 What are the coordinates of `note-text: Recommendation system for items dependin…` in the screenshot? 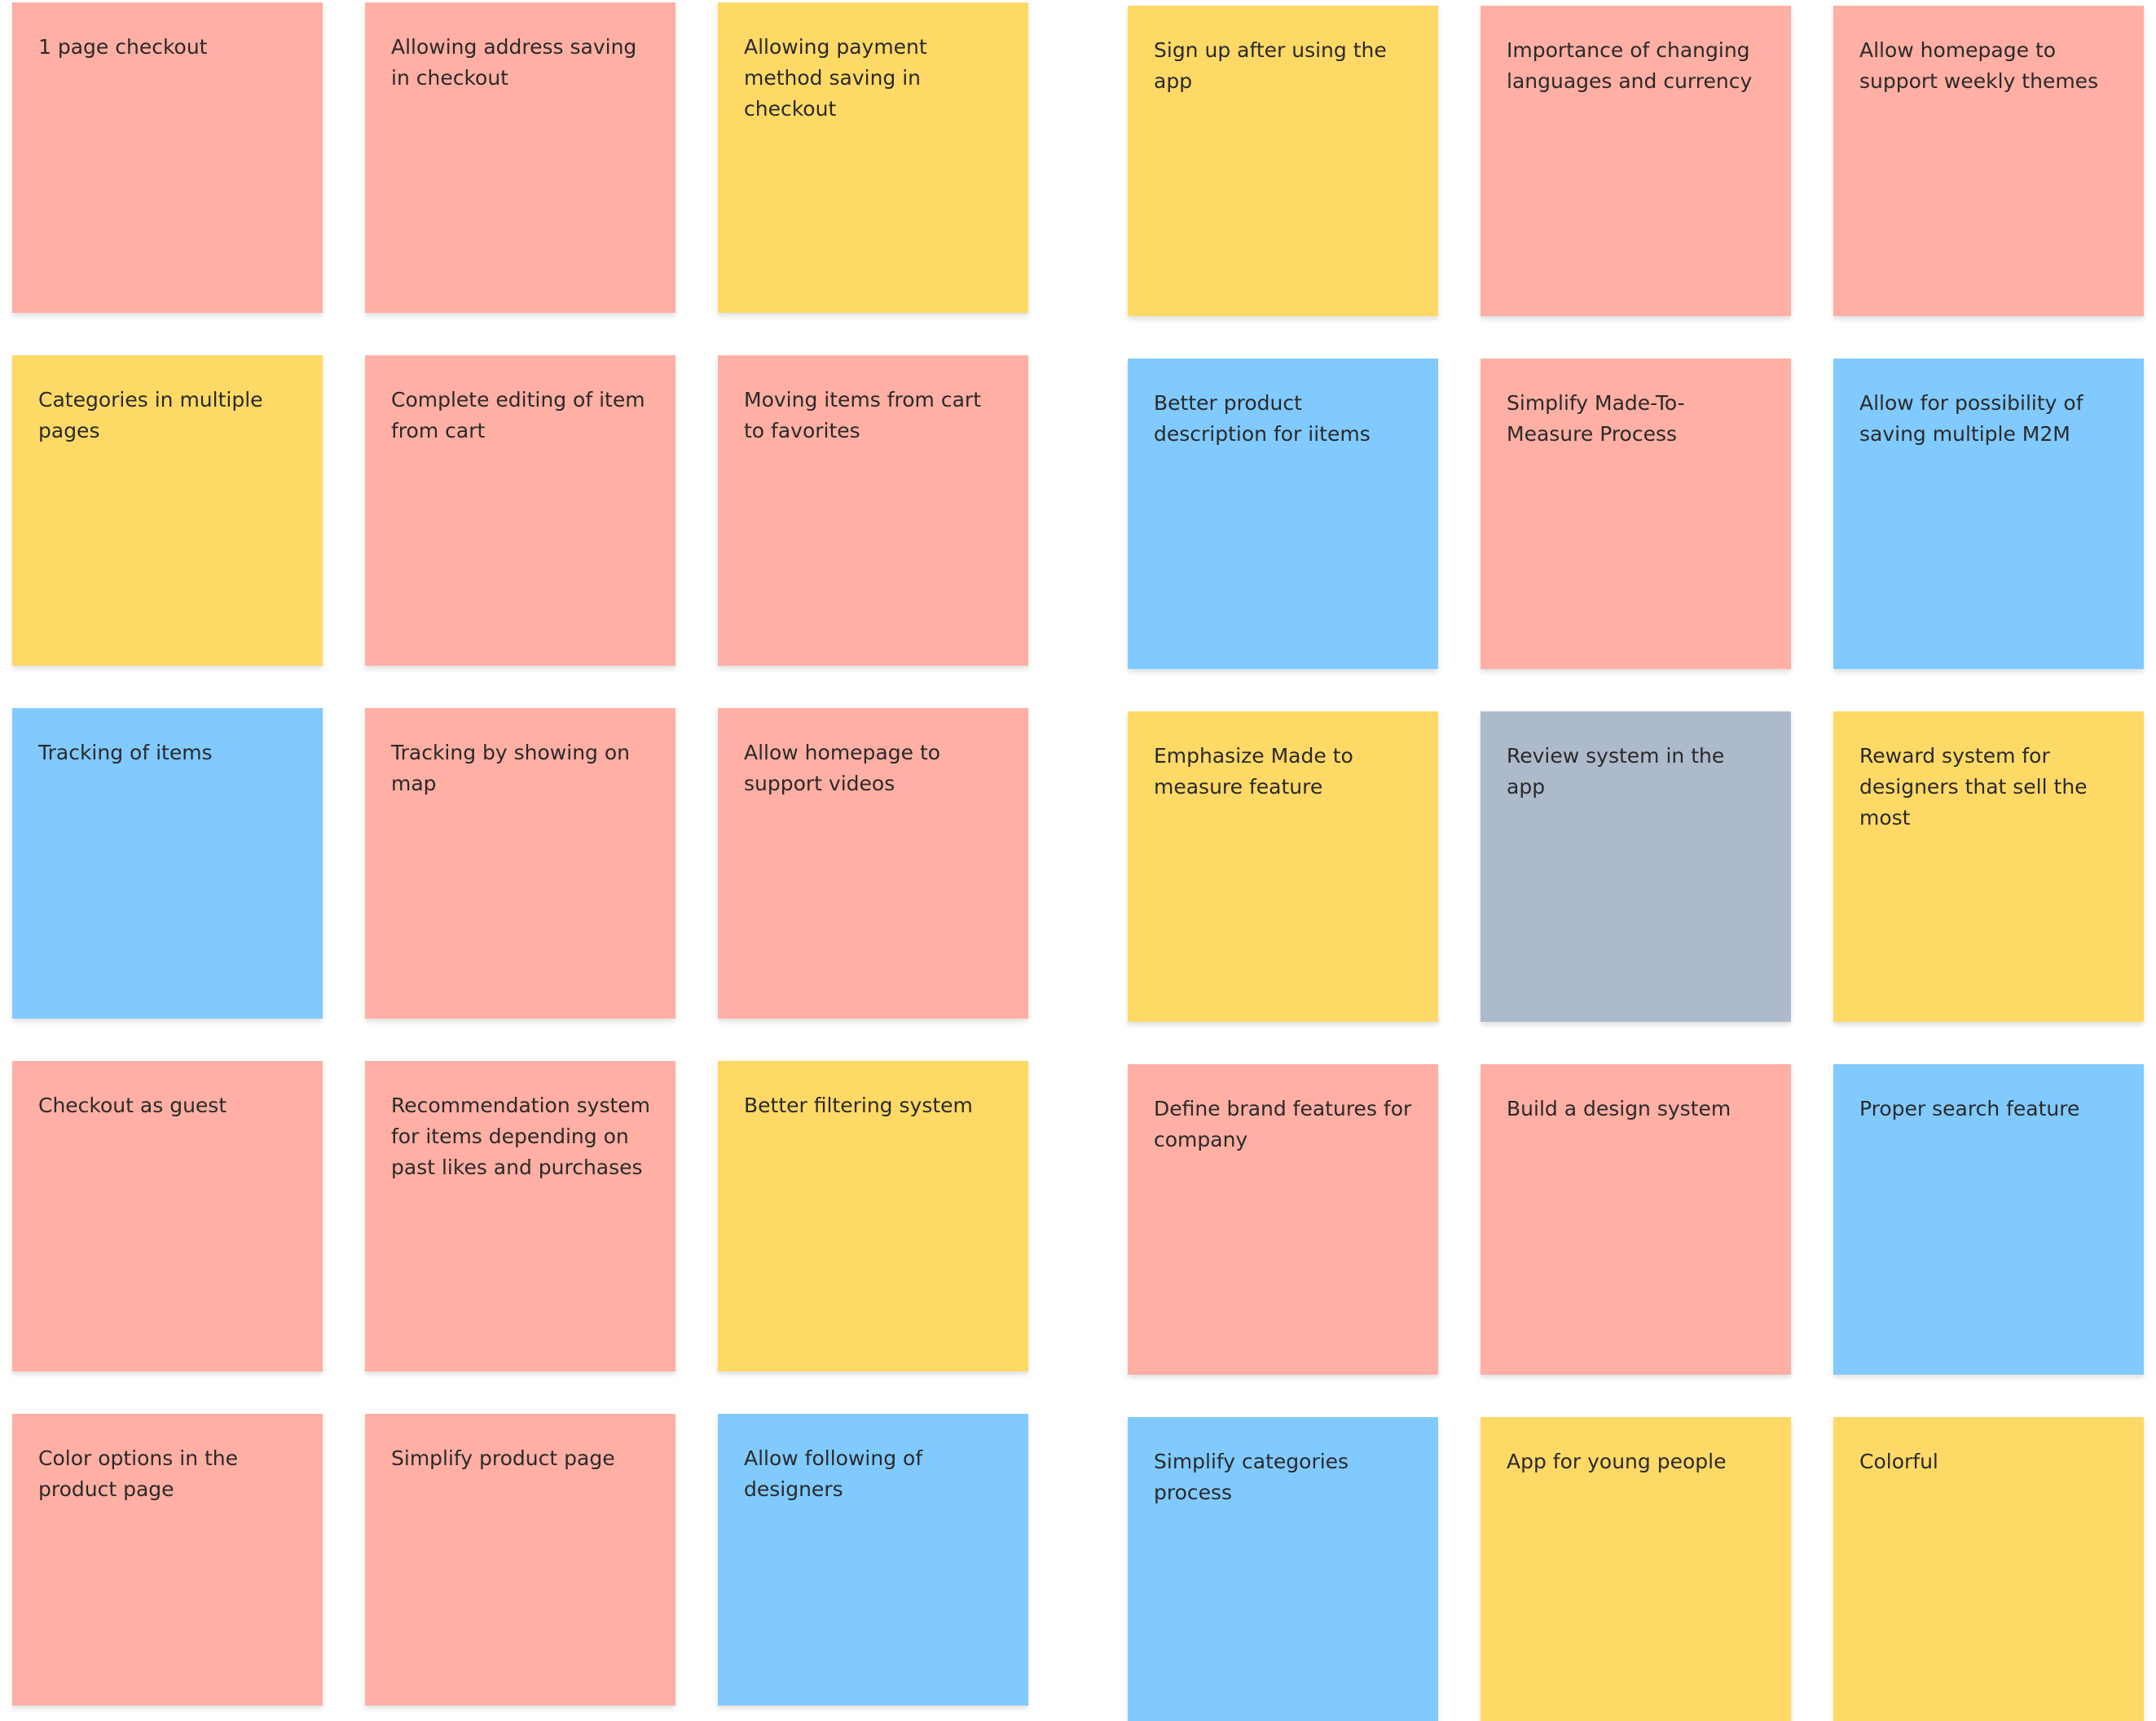 It's located at (521, 1136).